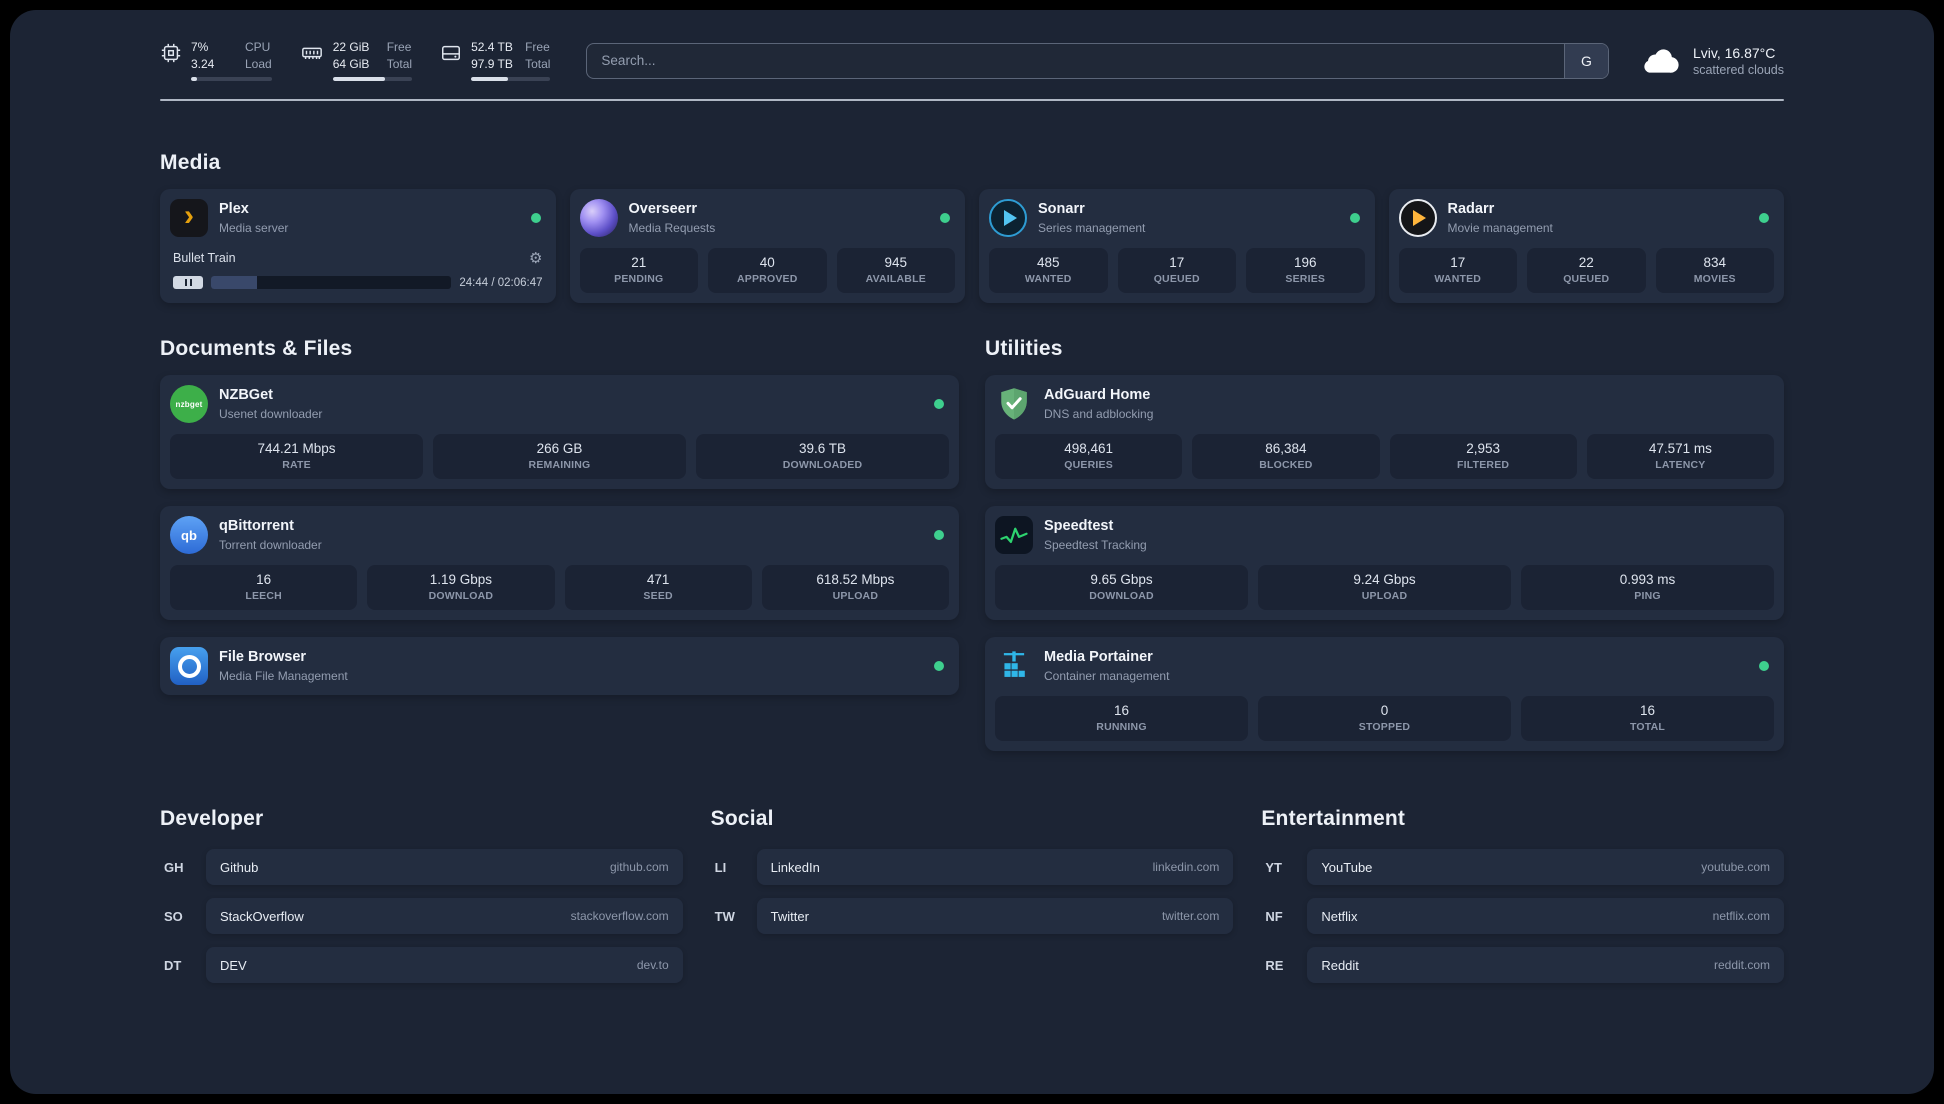 This screenshot has height=1104, width=1944. What do you see at coordinates (638, 271) in the screenshot?
I see `stat-pending: 21 PENDING` at bounding box center [638, 271].